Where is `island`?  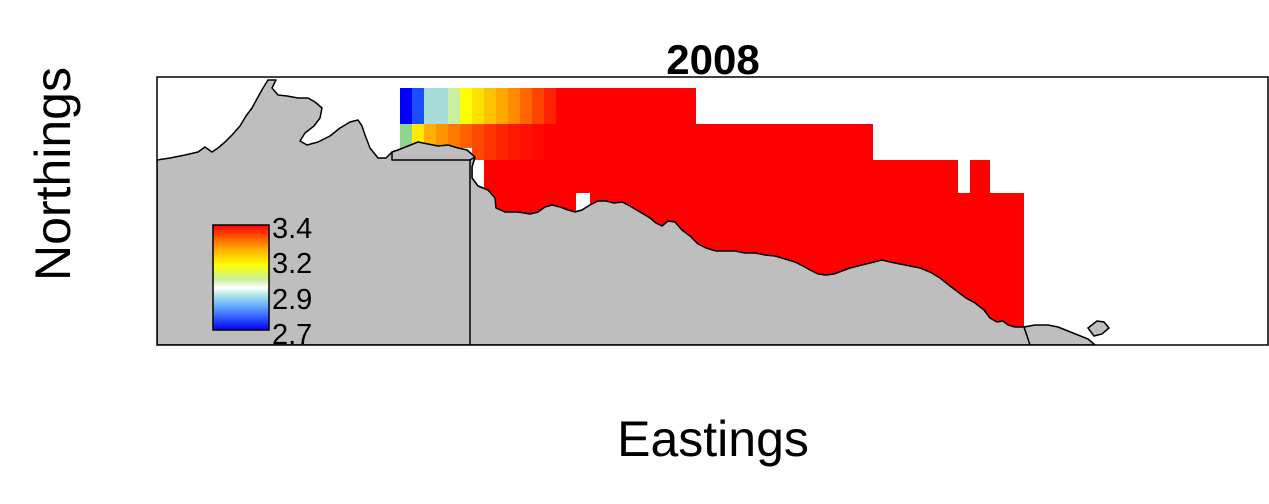 island is located at coordinates (1098, 328).